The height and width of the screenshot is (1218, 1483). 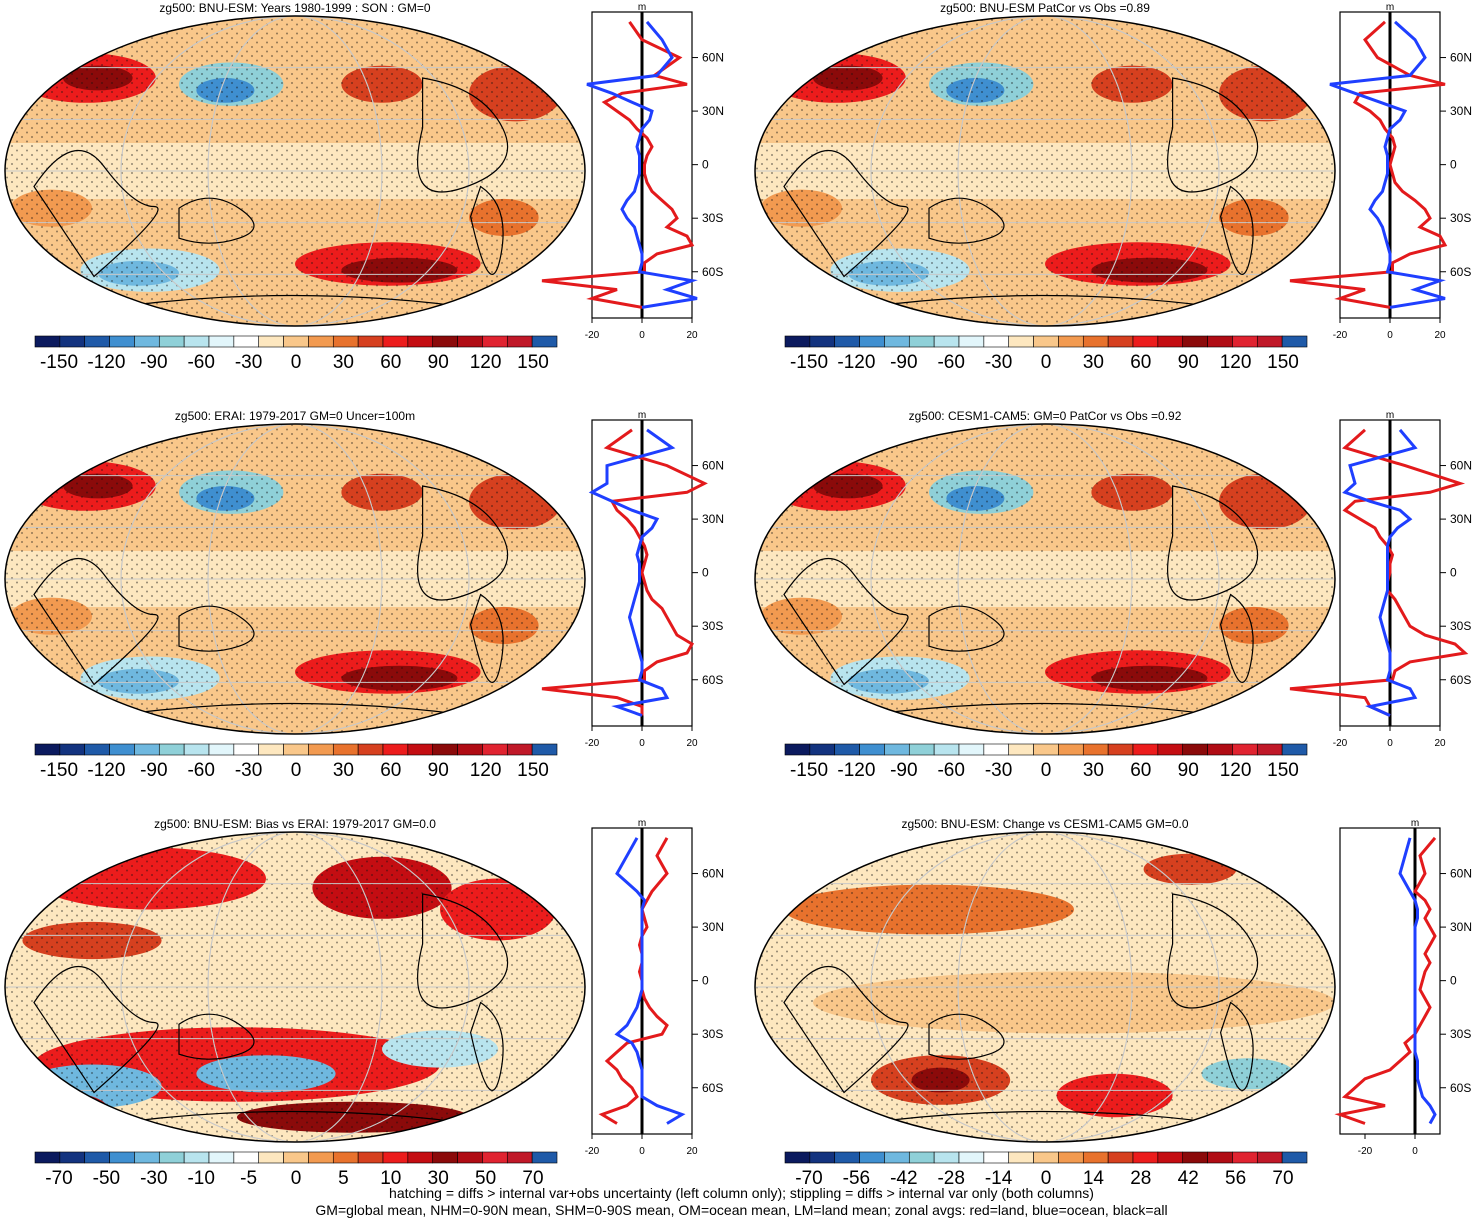 What do you see at coordinates (1188, 1178) in the screenshot?
I see `colorbar-label: 42` at bounding box center [1188, 1178].